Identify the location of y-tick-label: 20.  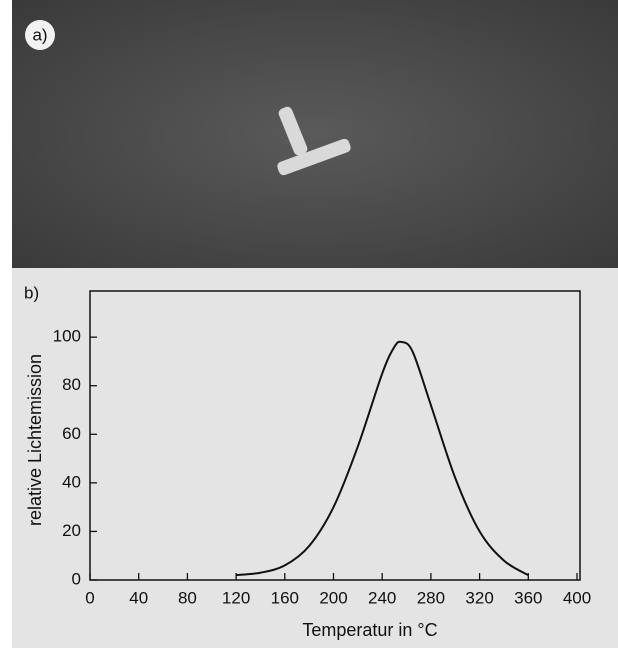
(71, 530).